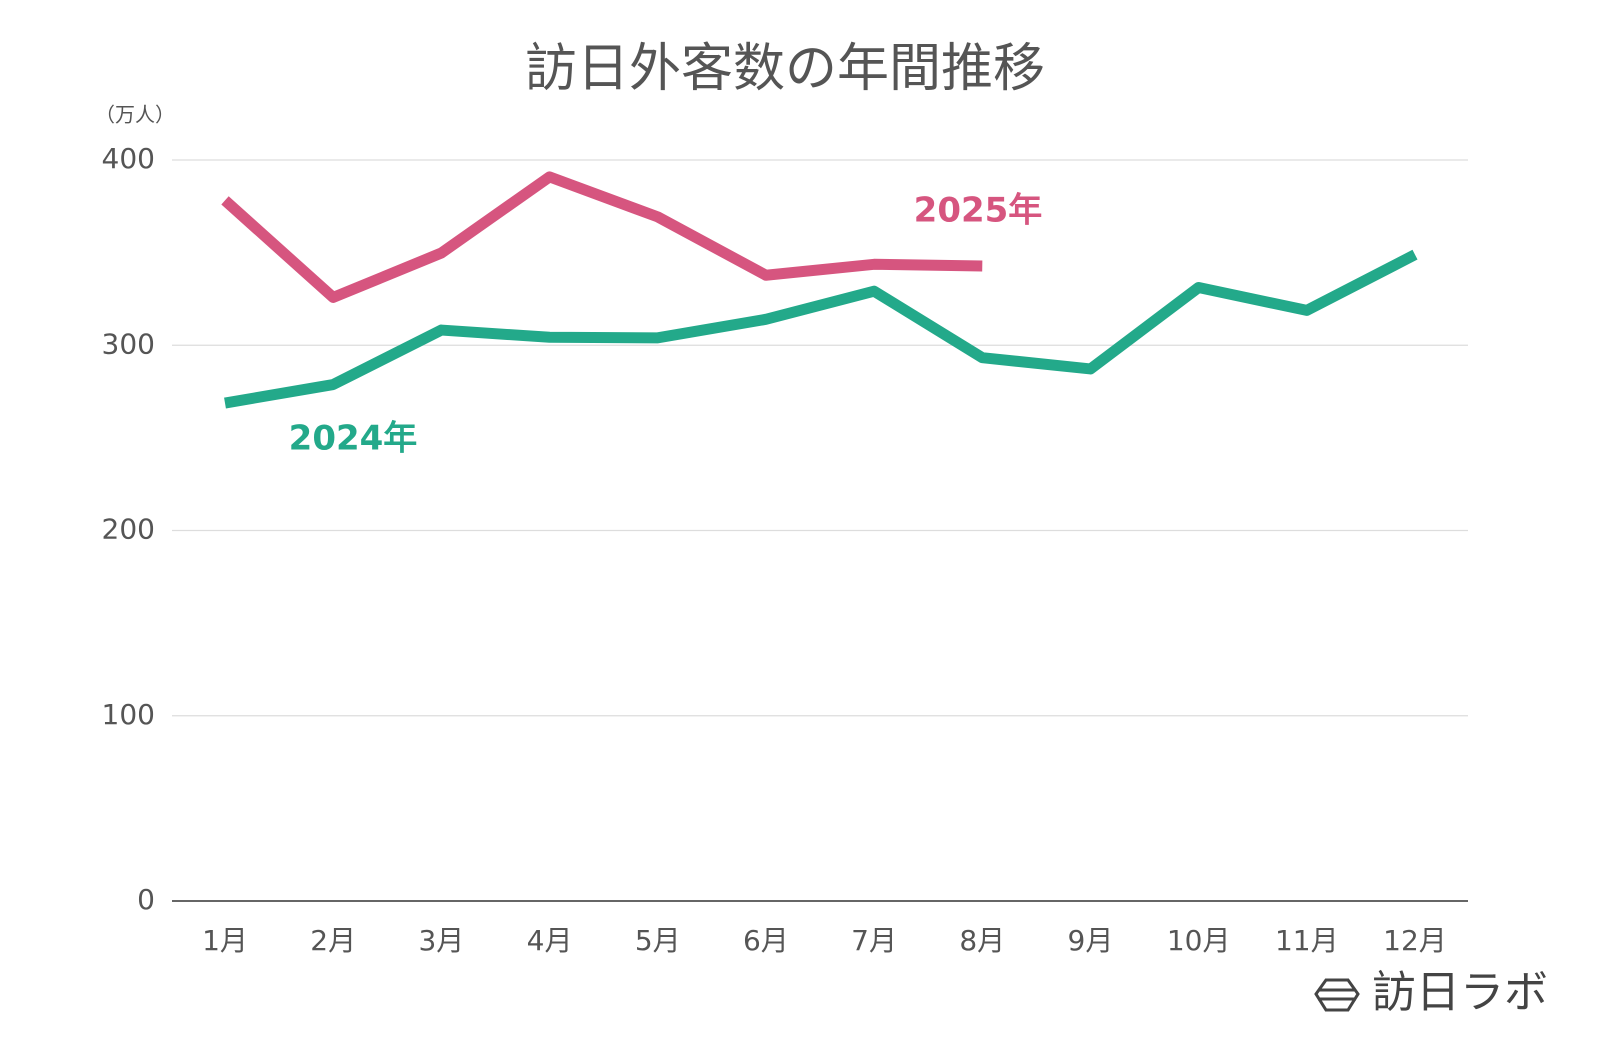  What do you see at coordinates (978, 211) in the screenshot?
I see `series-label: 2025年` at bounding box center [978, 211].